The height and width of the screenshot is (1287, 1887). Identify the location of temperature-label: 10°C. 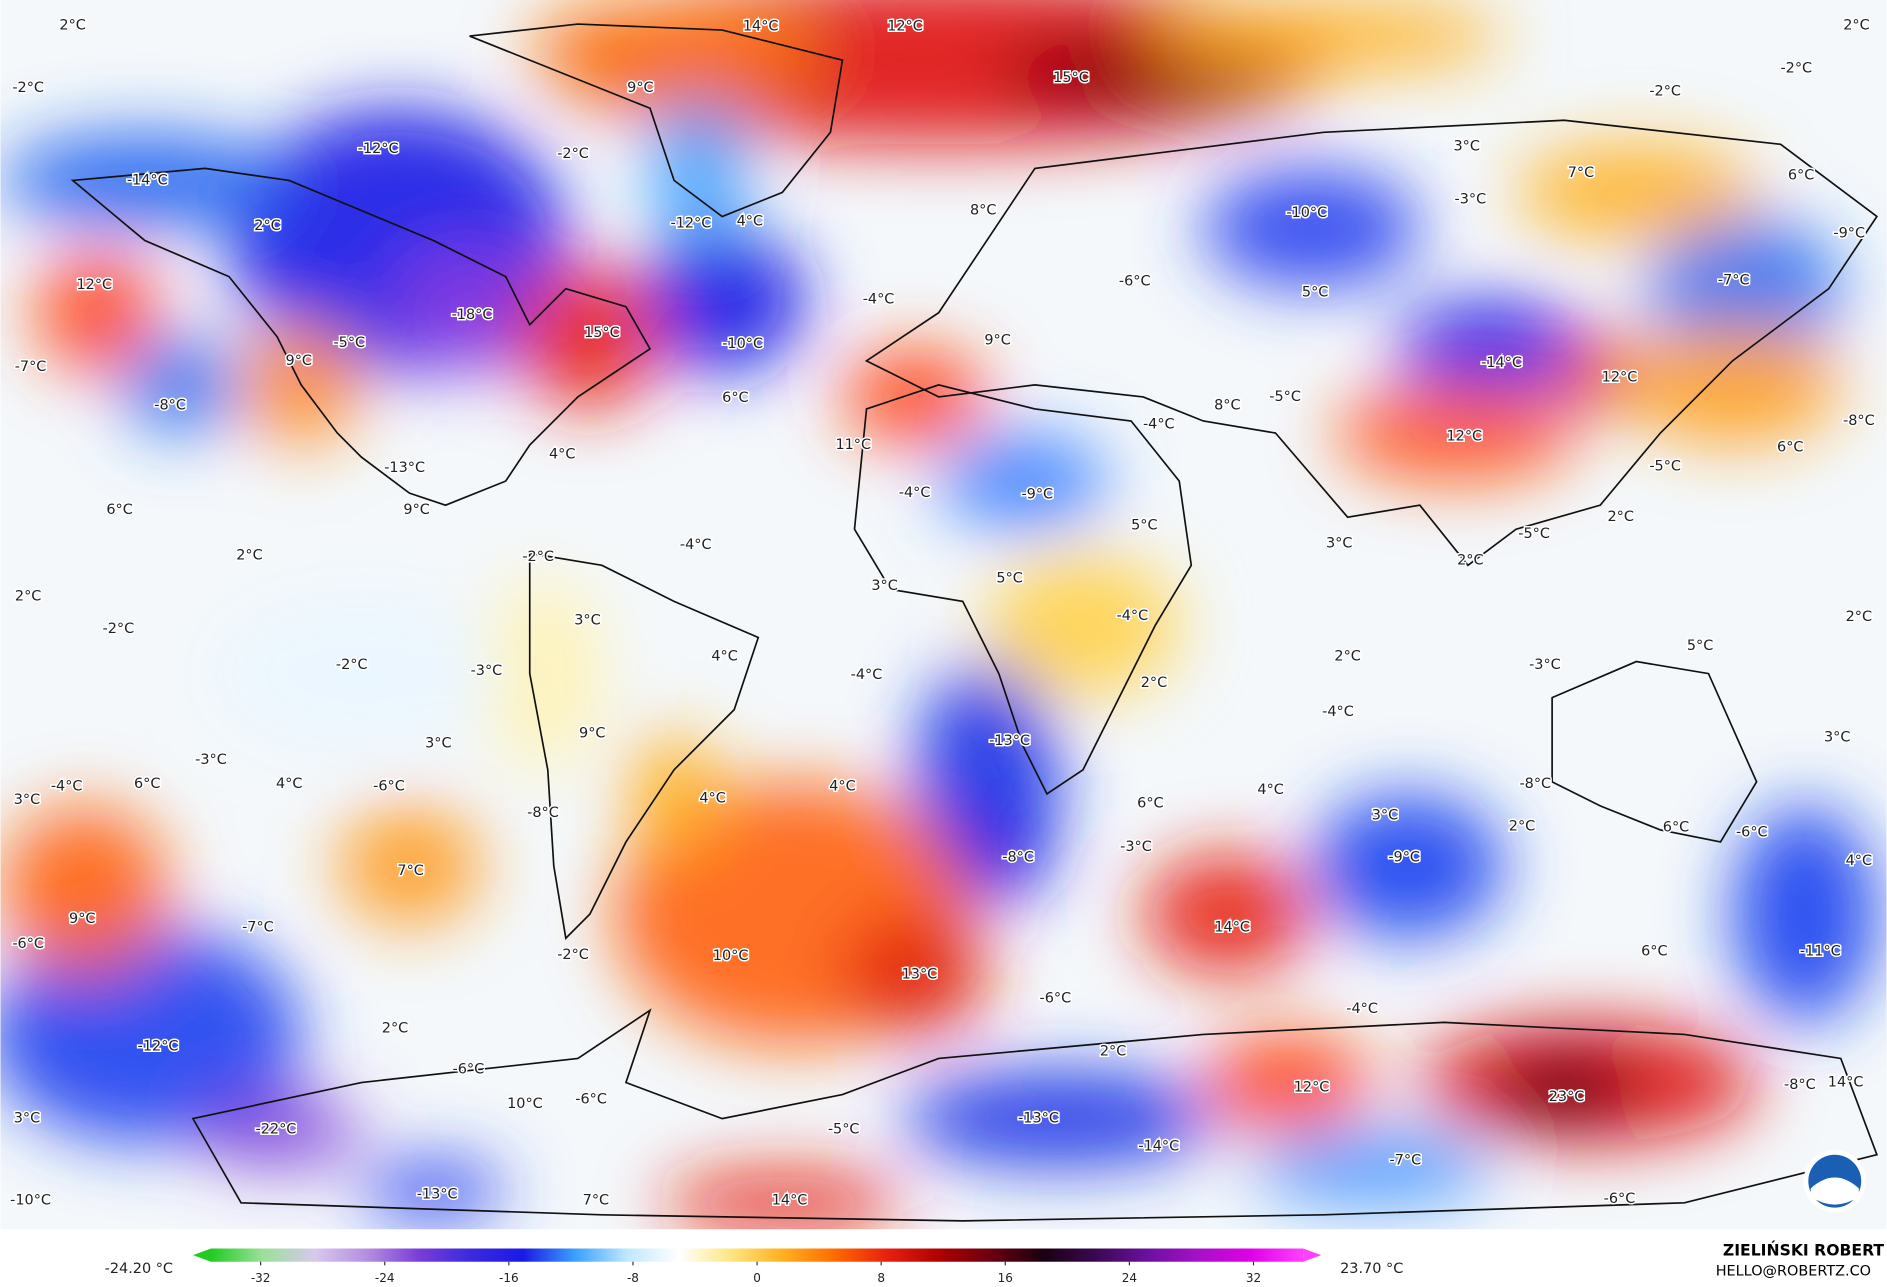
(731, 956).